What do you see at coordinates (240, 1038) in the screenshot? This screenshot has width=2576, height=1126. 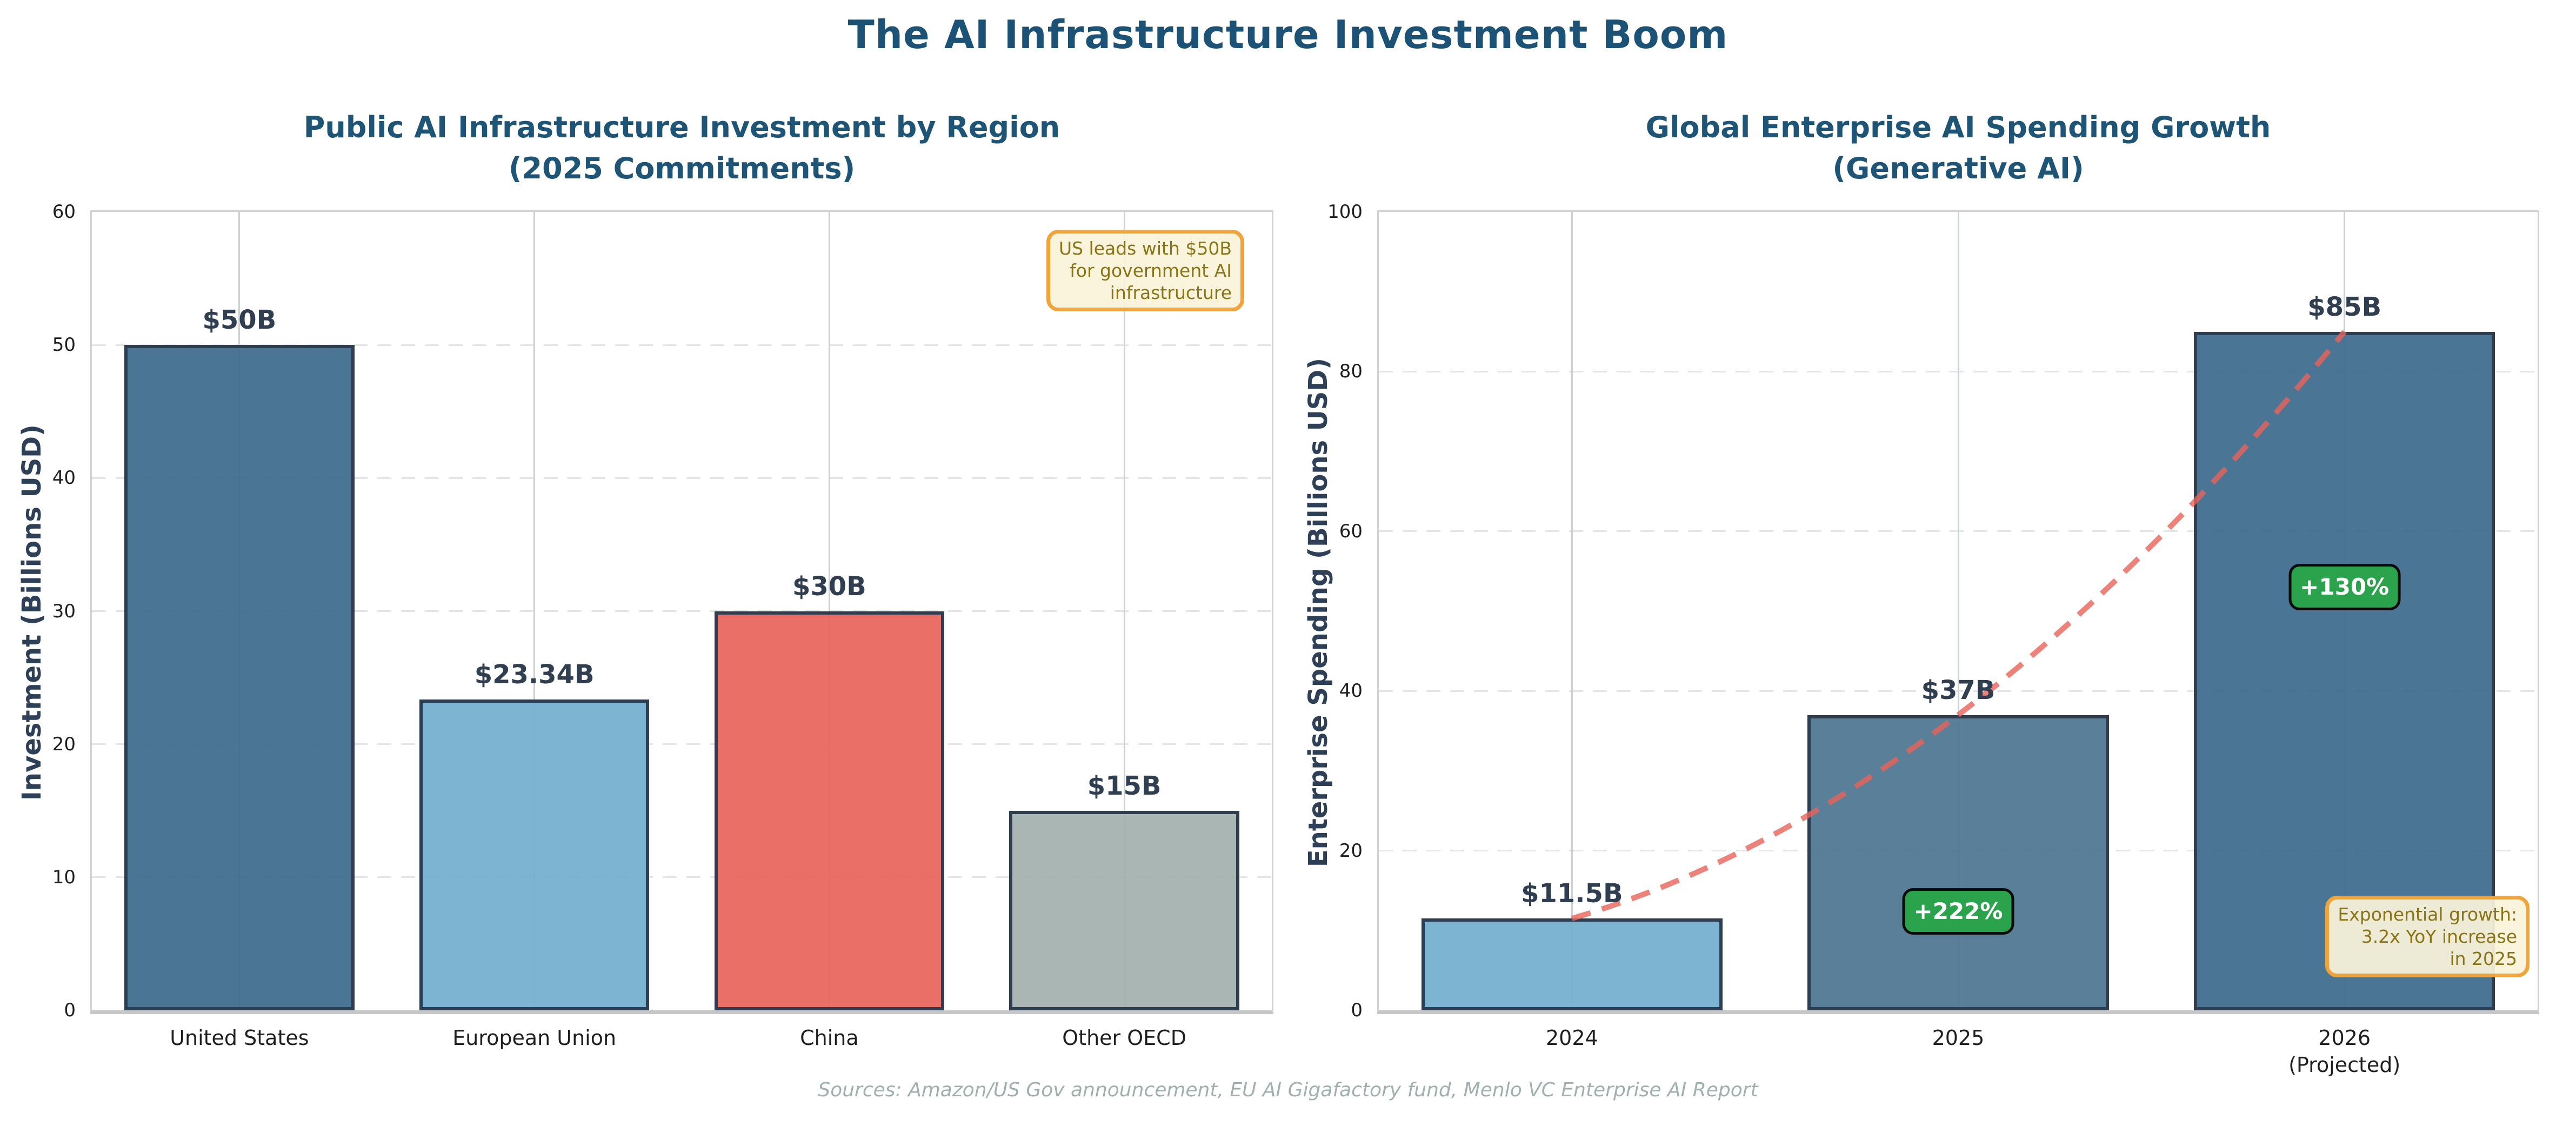 I see `x-tick-label: United States` at bounding box center [240, 1038].